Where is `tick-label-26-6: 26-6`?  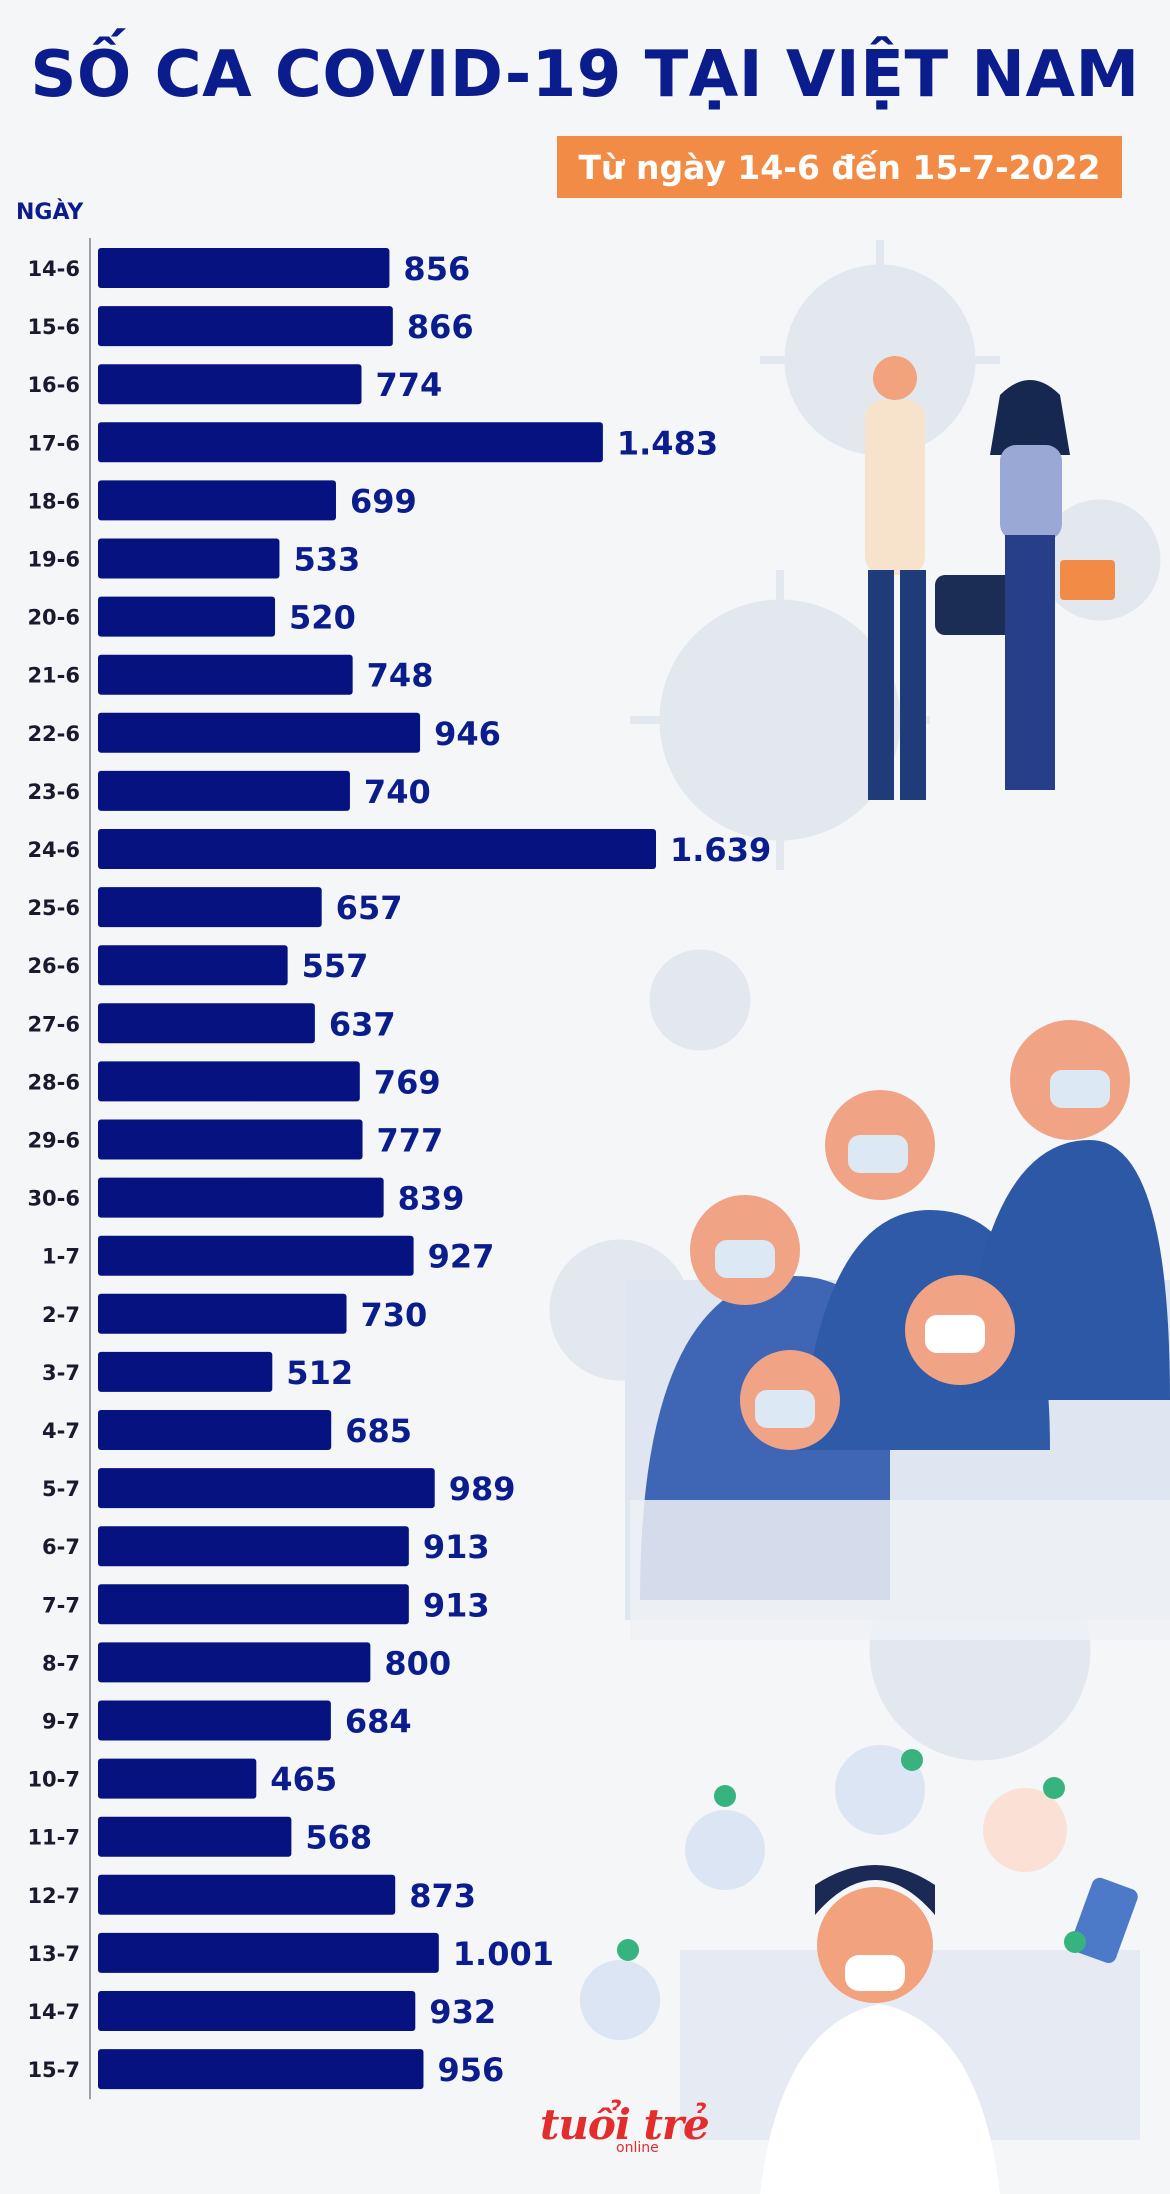 tick-label-26-6: 26-6 is located at coordinates (53, 966).